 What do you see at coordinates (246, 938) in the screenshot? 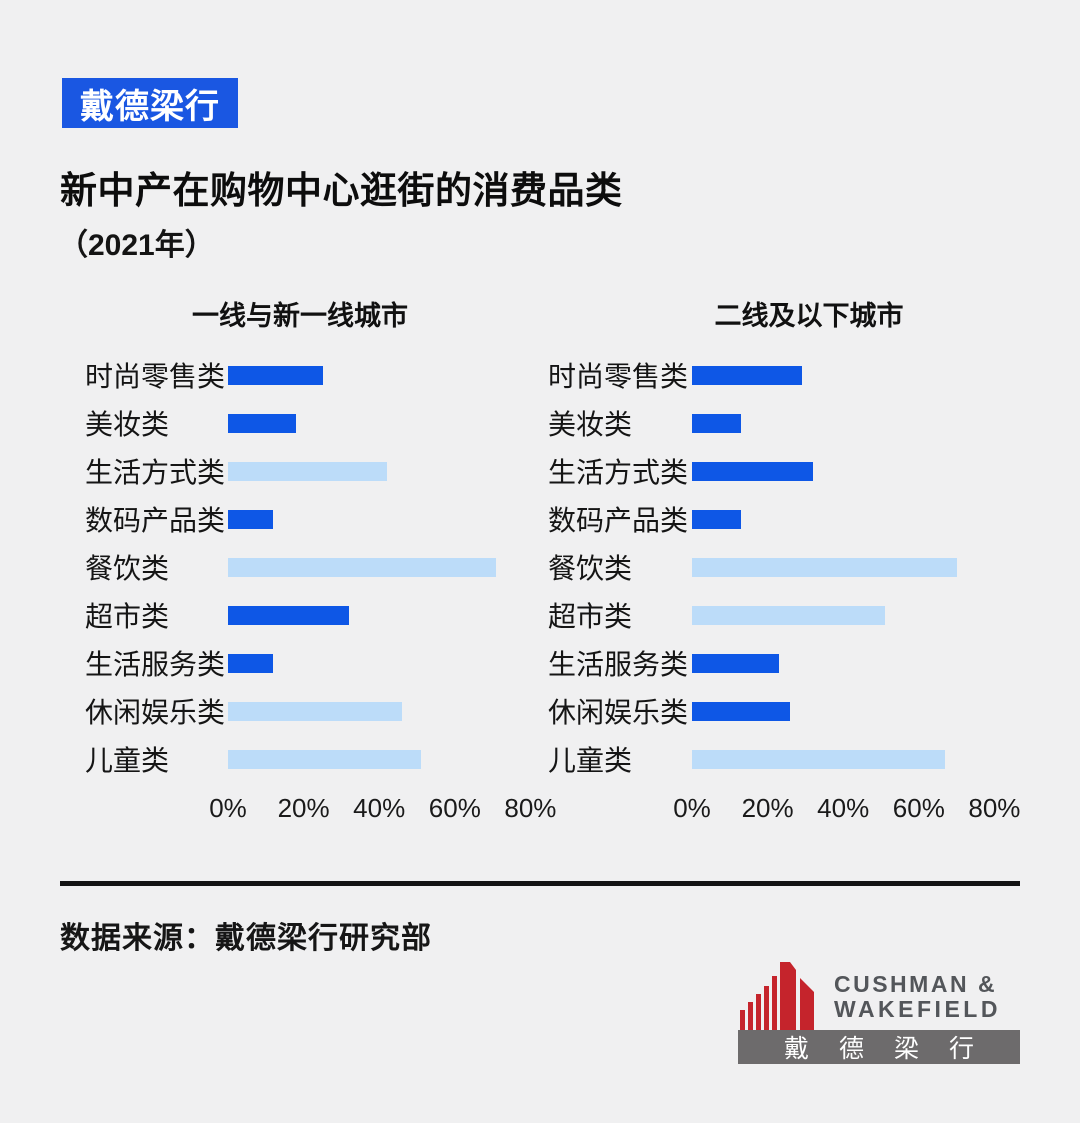
I see `data-source-text: 数据来源：戴德梁行研究部` at bounding box center [246, 938].